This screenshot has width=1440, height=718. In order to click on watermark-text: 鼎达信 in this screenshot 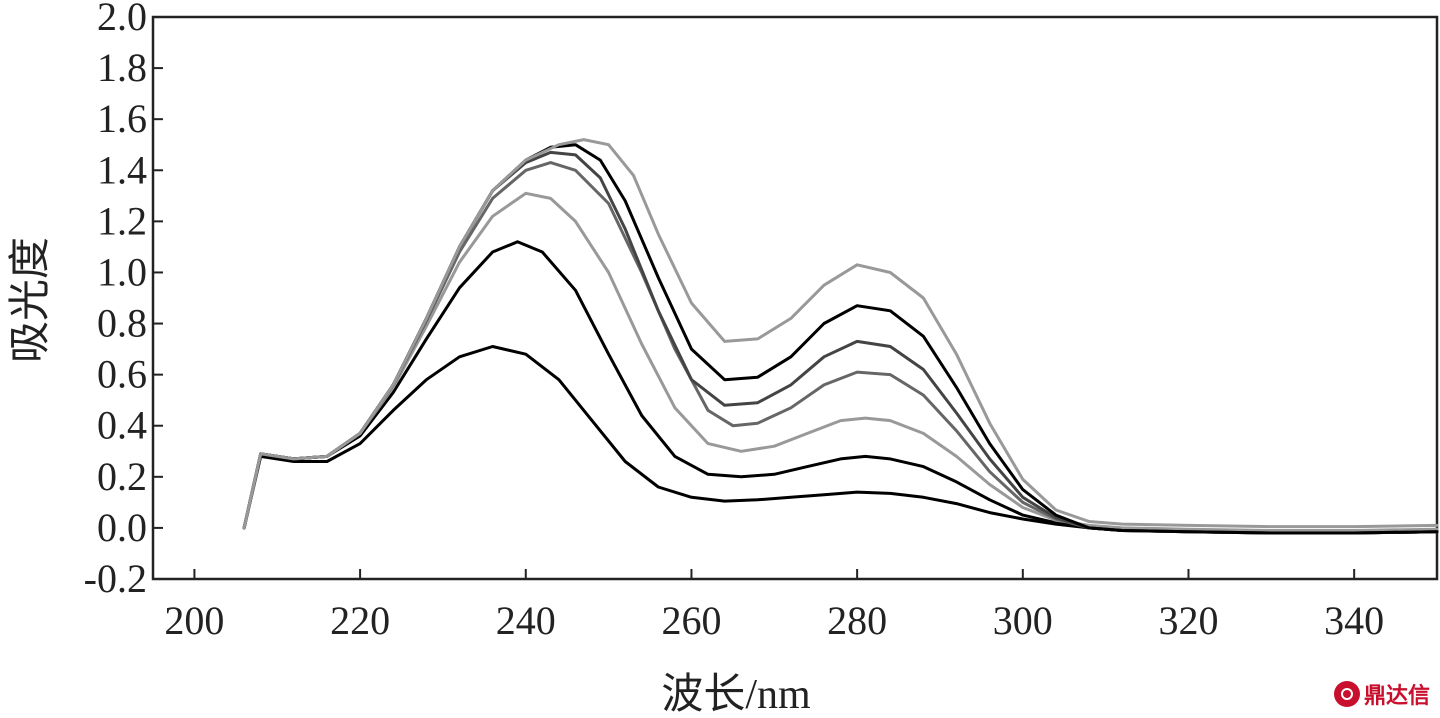, I will do `click(1396, 696)`.